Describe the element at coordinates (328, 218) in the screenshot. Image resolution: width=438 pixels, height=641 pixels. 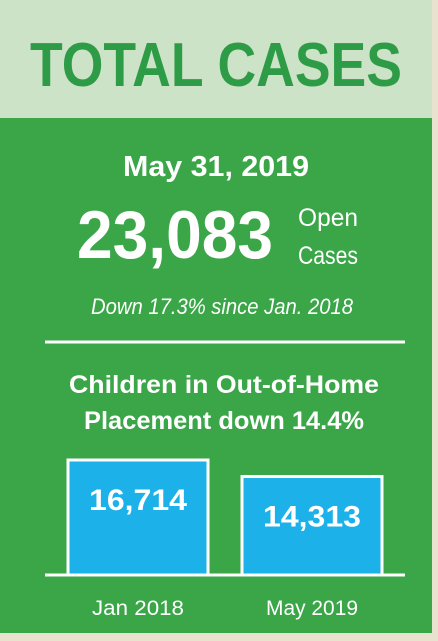
I see `unit-line: Open` at that location.